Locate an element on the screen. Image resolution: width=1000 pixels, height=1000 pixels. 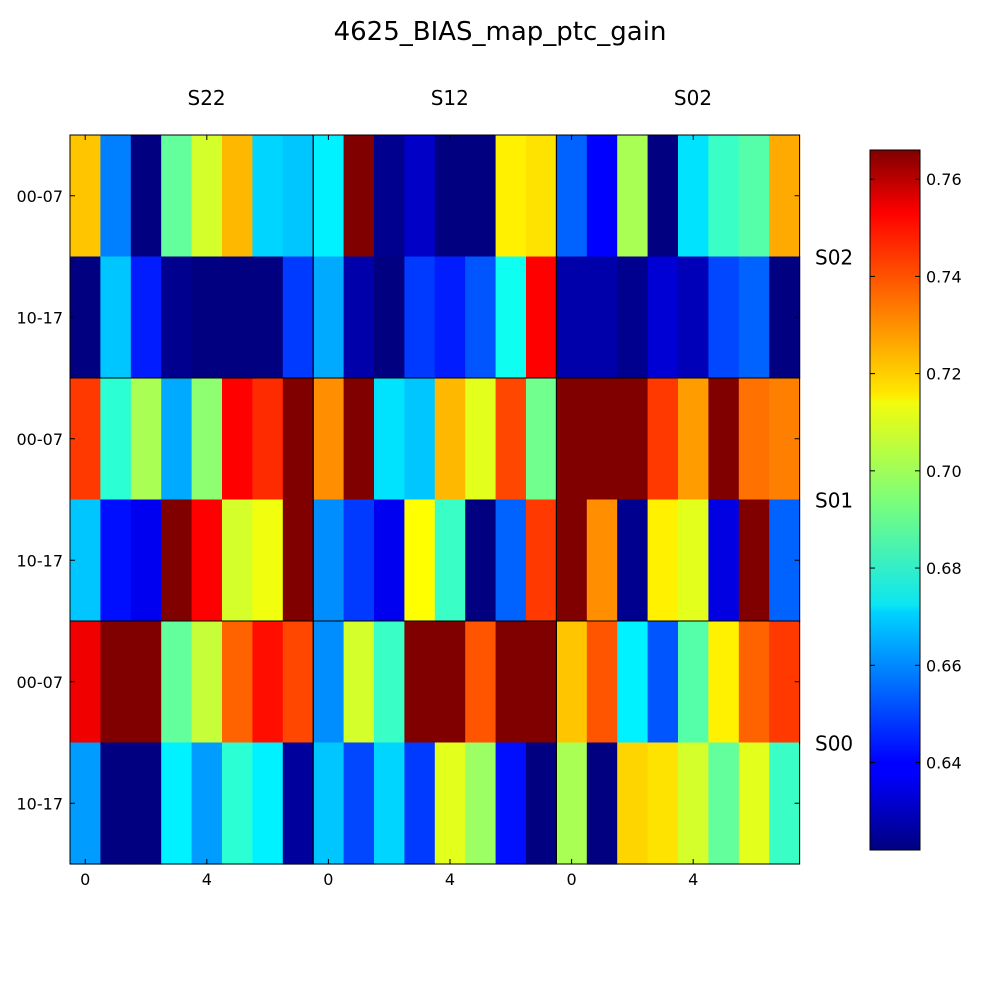
x-tick-label: 0 is located at coordinates (328, 879).